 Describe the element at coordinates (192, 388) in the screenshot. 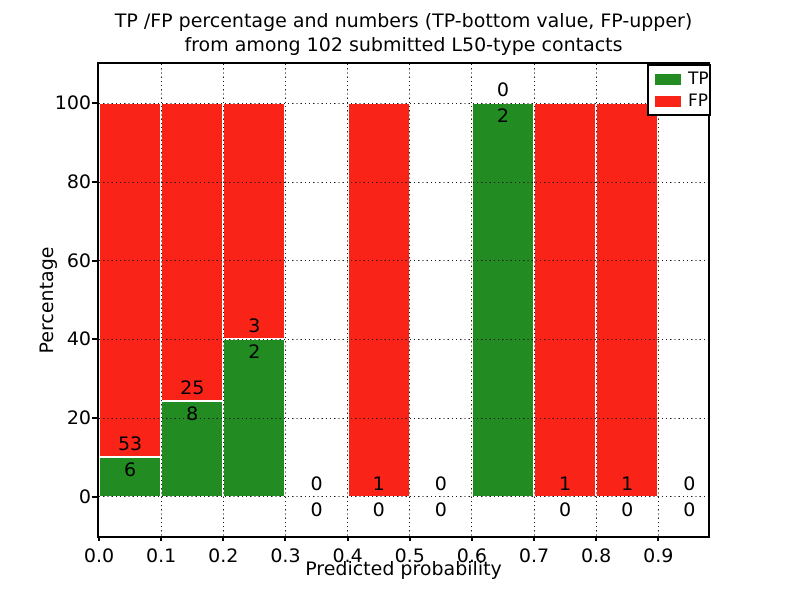

I see `bar-fp-count-label: 25` at that location.